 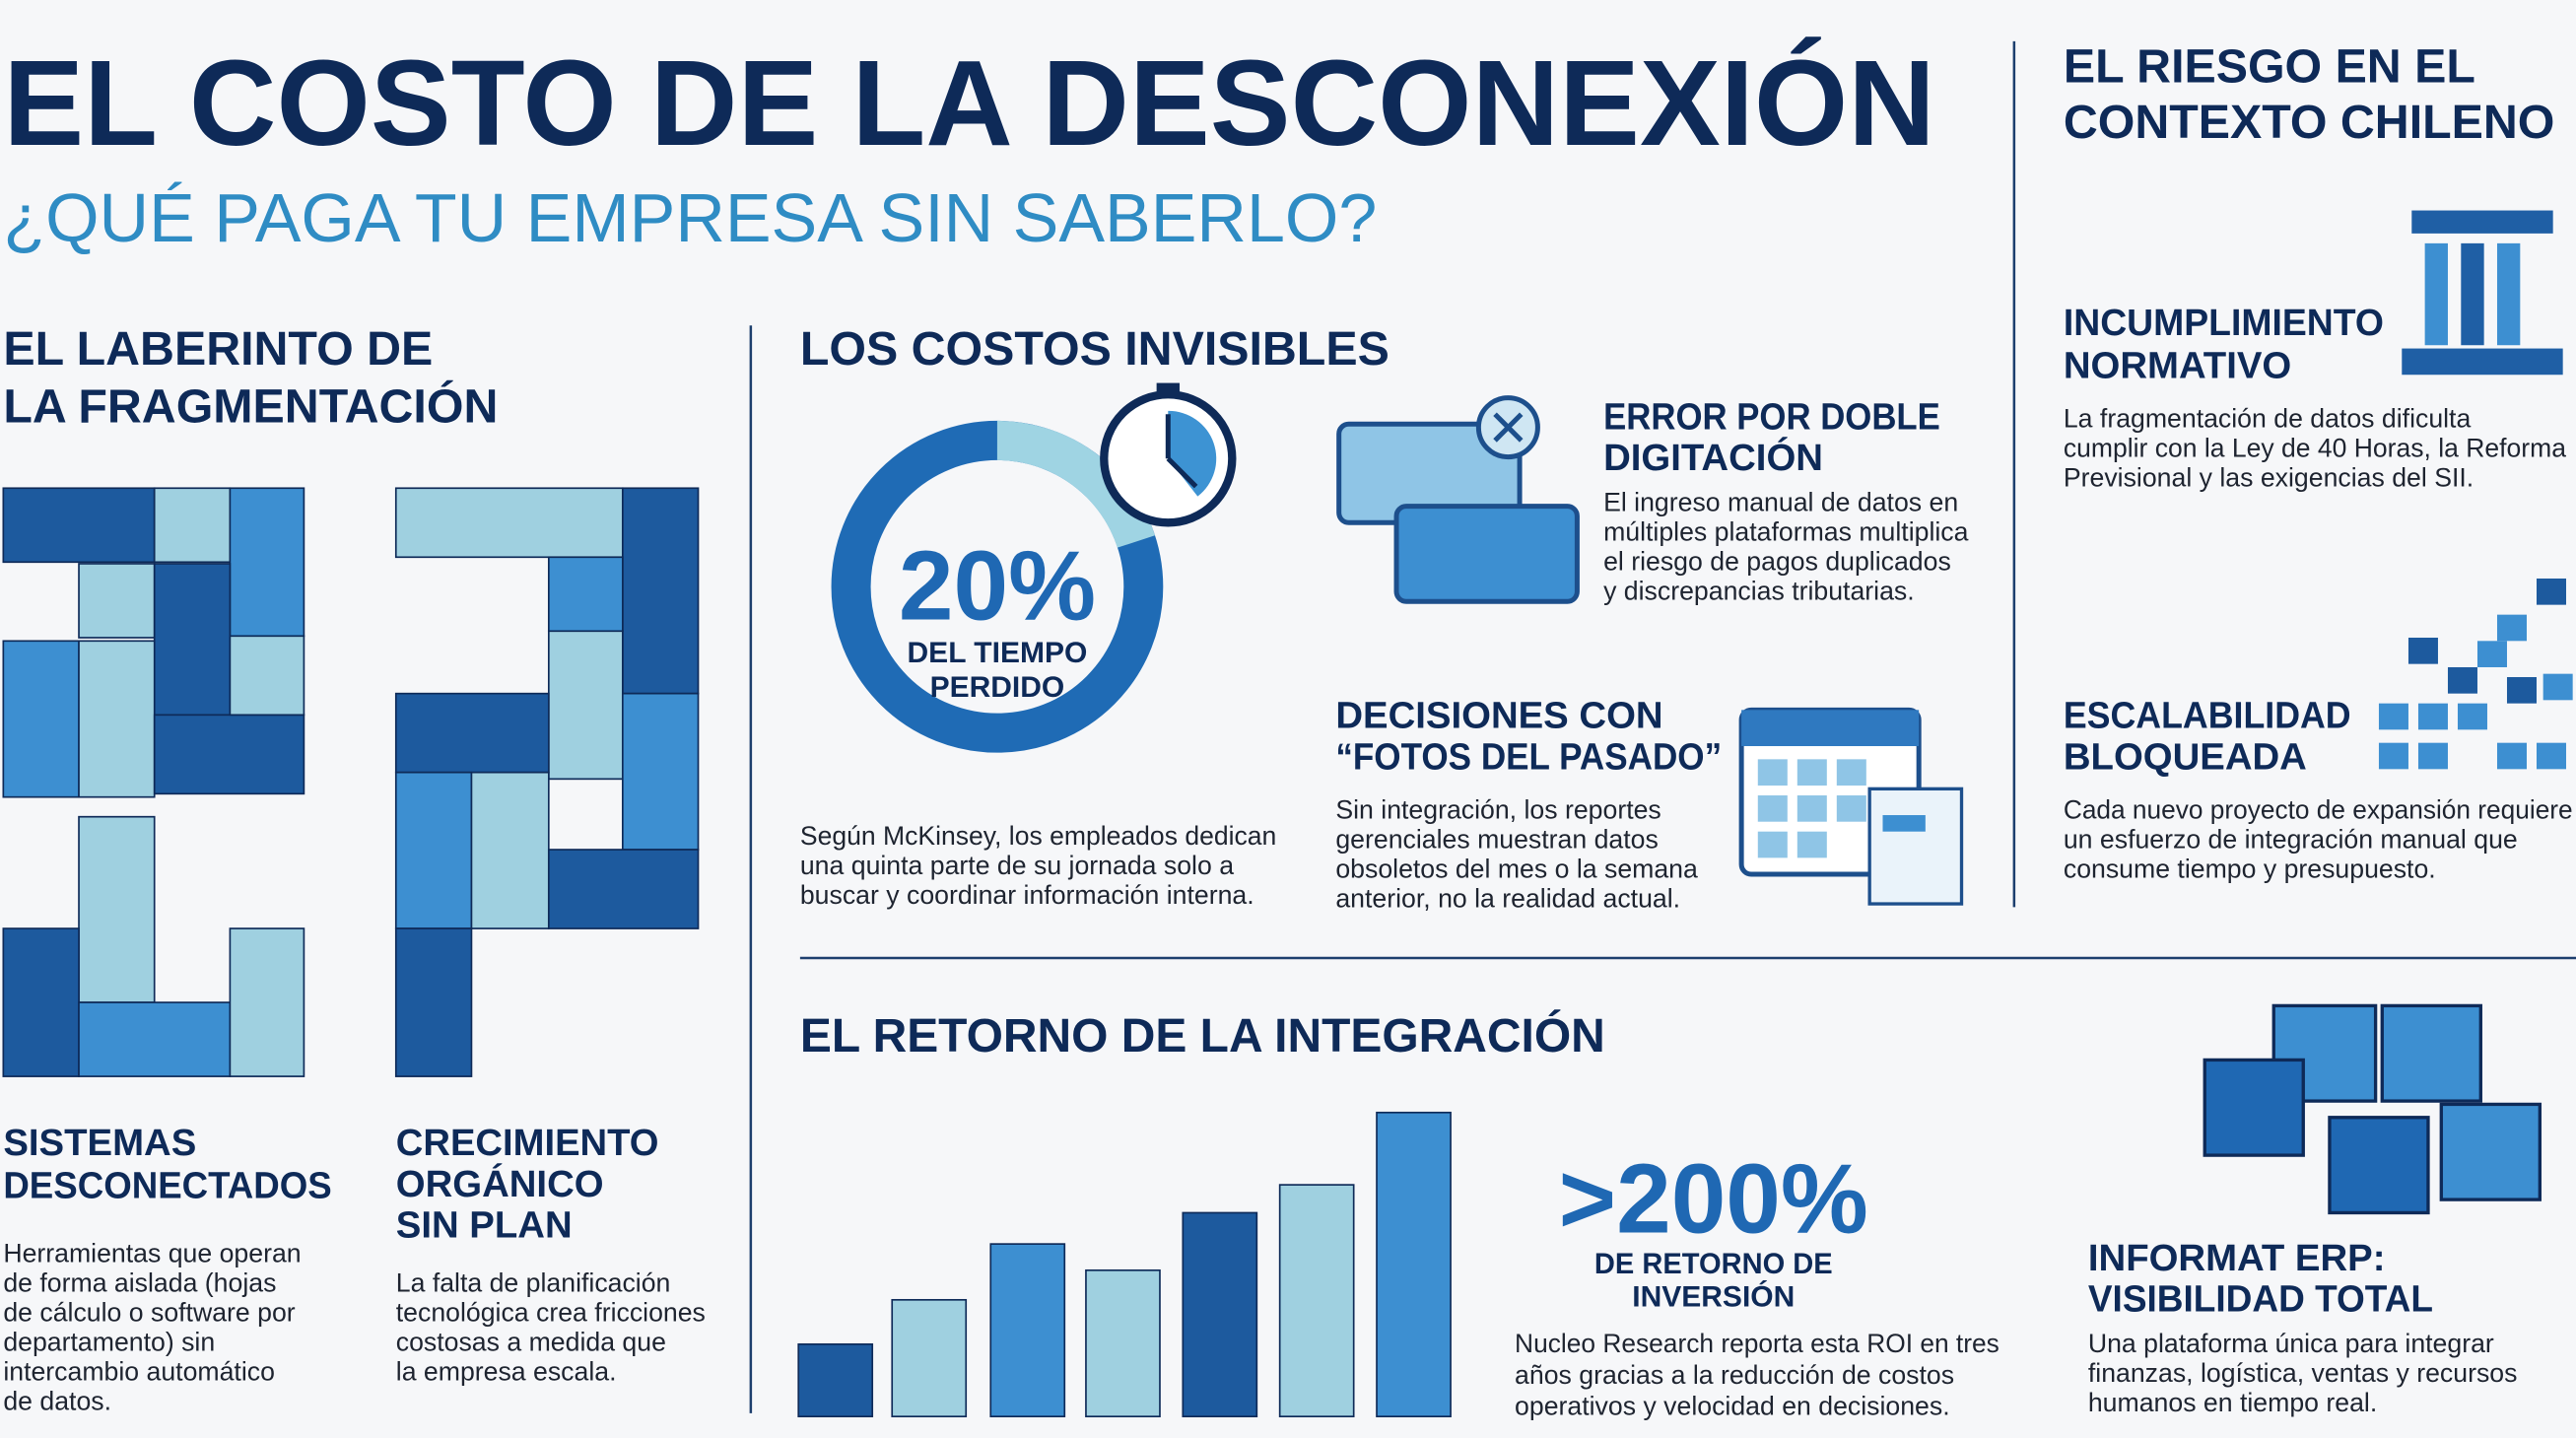 I want to click on donut-icon, so click(x=1034, y=567).